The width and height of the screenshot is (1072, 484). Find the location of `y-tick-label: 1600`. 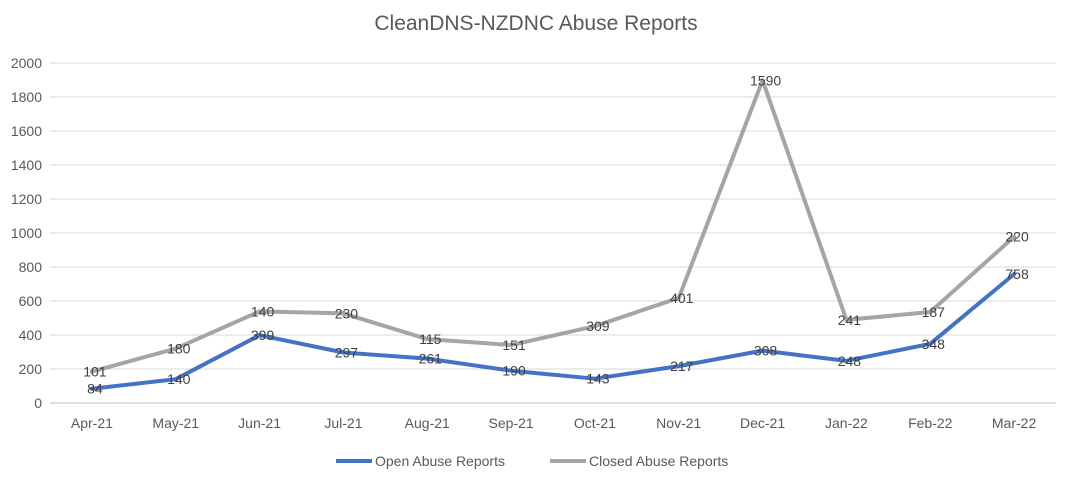

y-tick-label: 1600 is located at coordinates (26, 131).